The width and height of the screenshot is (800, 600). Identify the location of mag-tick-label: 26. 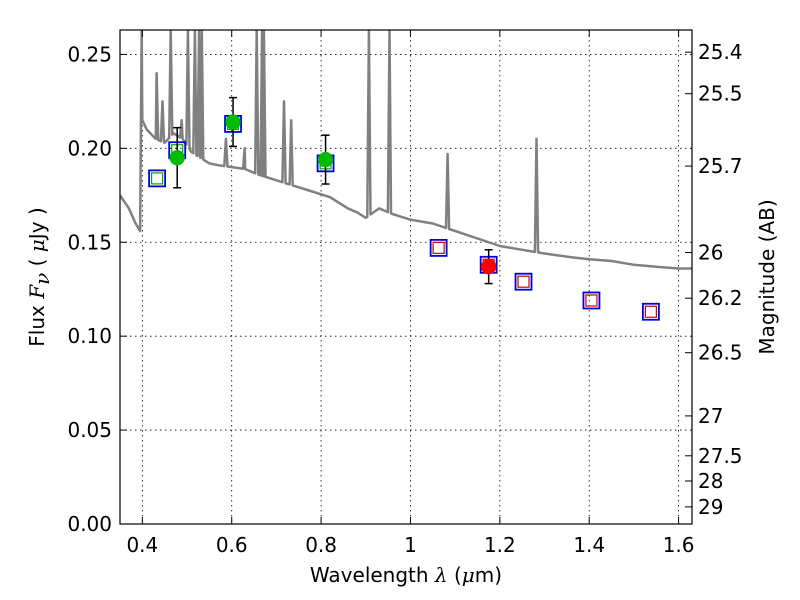
(710, 252).